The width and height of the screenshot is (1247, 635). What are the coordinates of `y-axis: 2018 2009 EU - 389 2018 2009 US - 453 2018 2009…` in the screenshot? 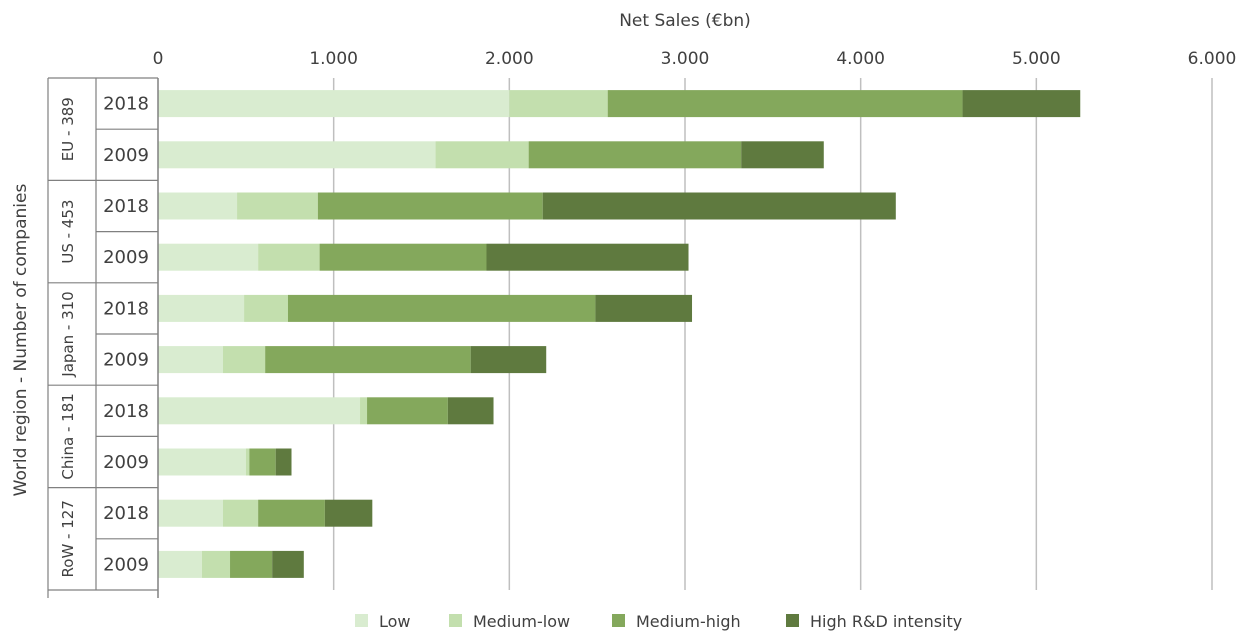 It's located at (103, 337).